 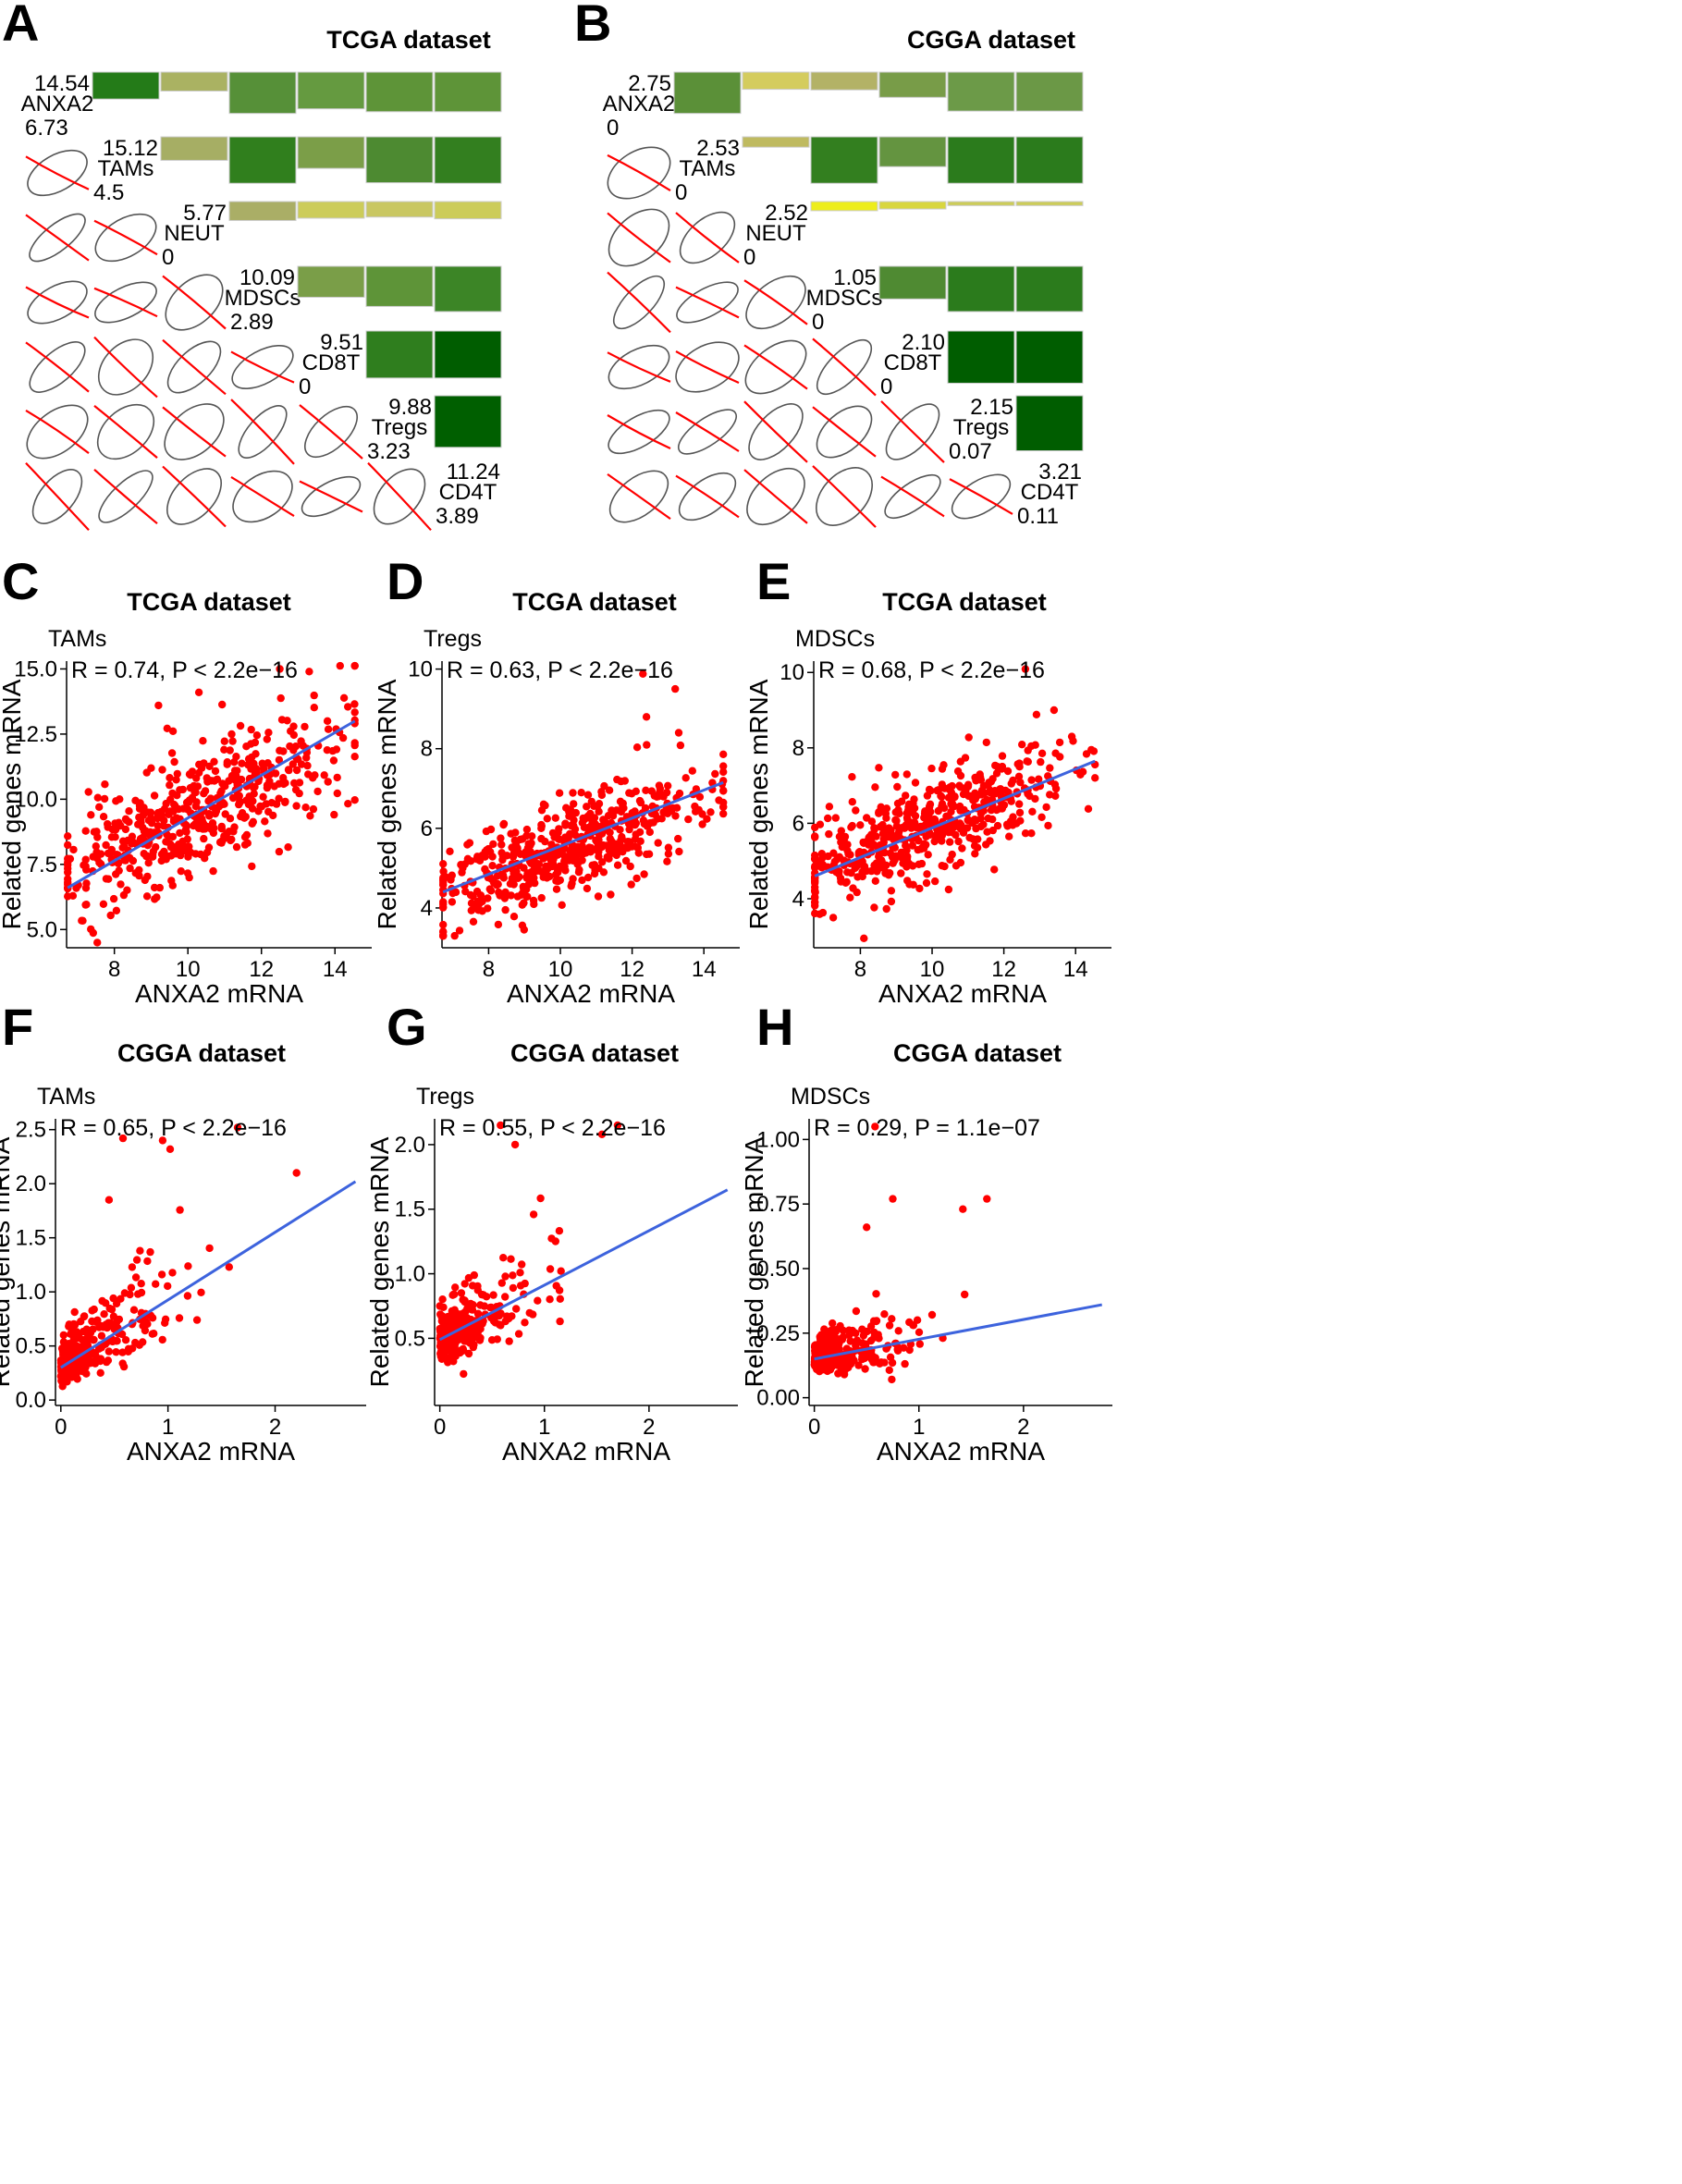 What do you see at coordinates (814, 1427) in the screenshot?
I see `x-tick-label: 0` at bounding box center [814, 1427].